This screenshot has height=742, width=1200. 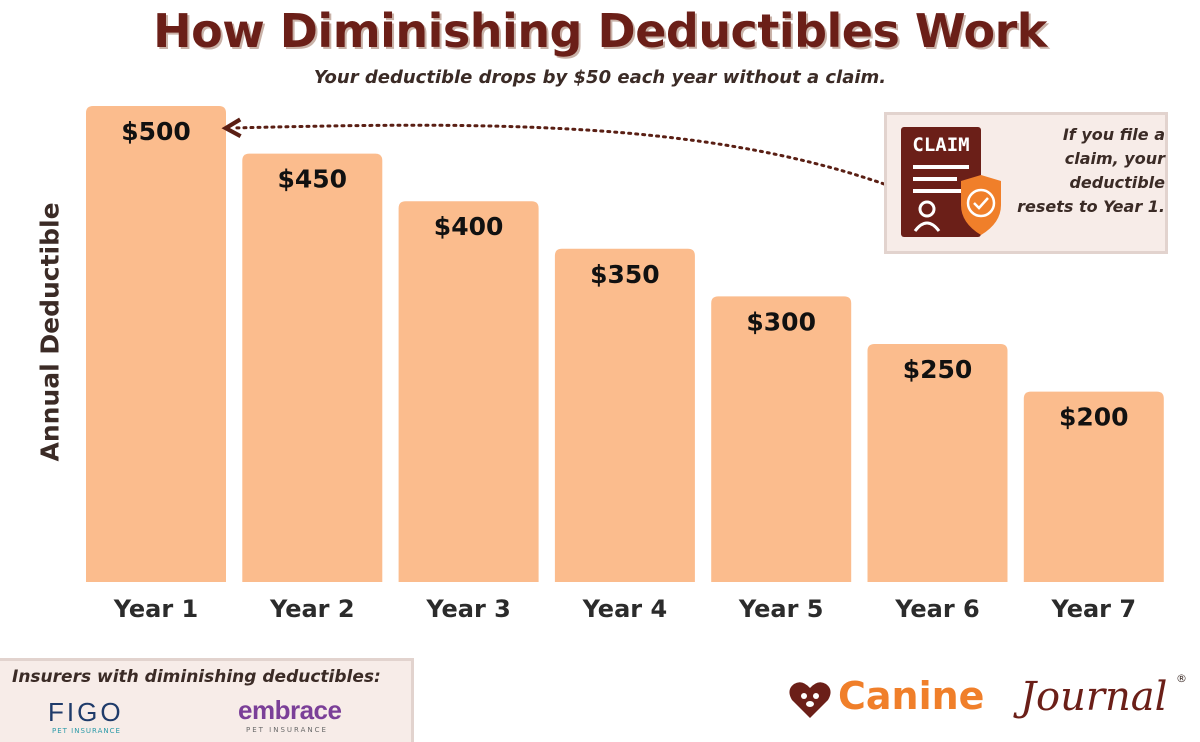 I want to click on registered-mark: ®, so click(x=1181, y=678).